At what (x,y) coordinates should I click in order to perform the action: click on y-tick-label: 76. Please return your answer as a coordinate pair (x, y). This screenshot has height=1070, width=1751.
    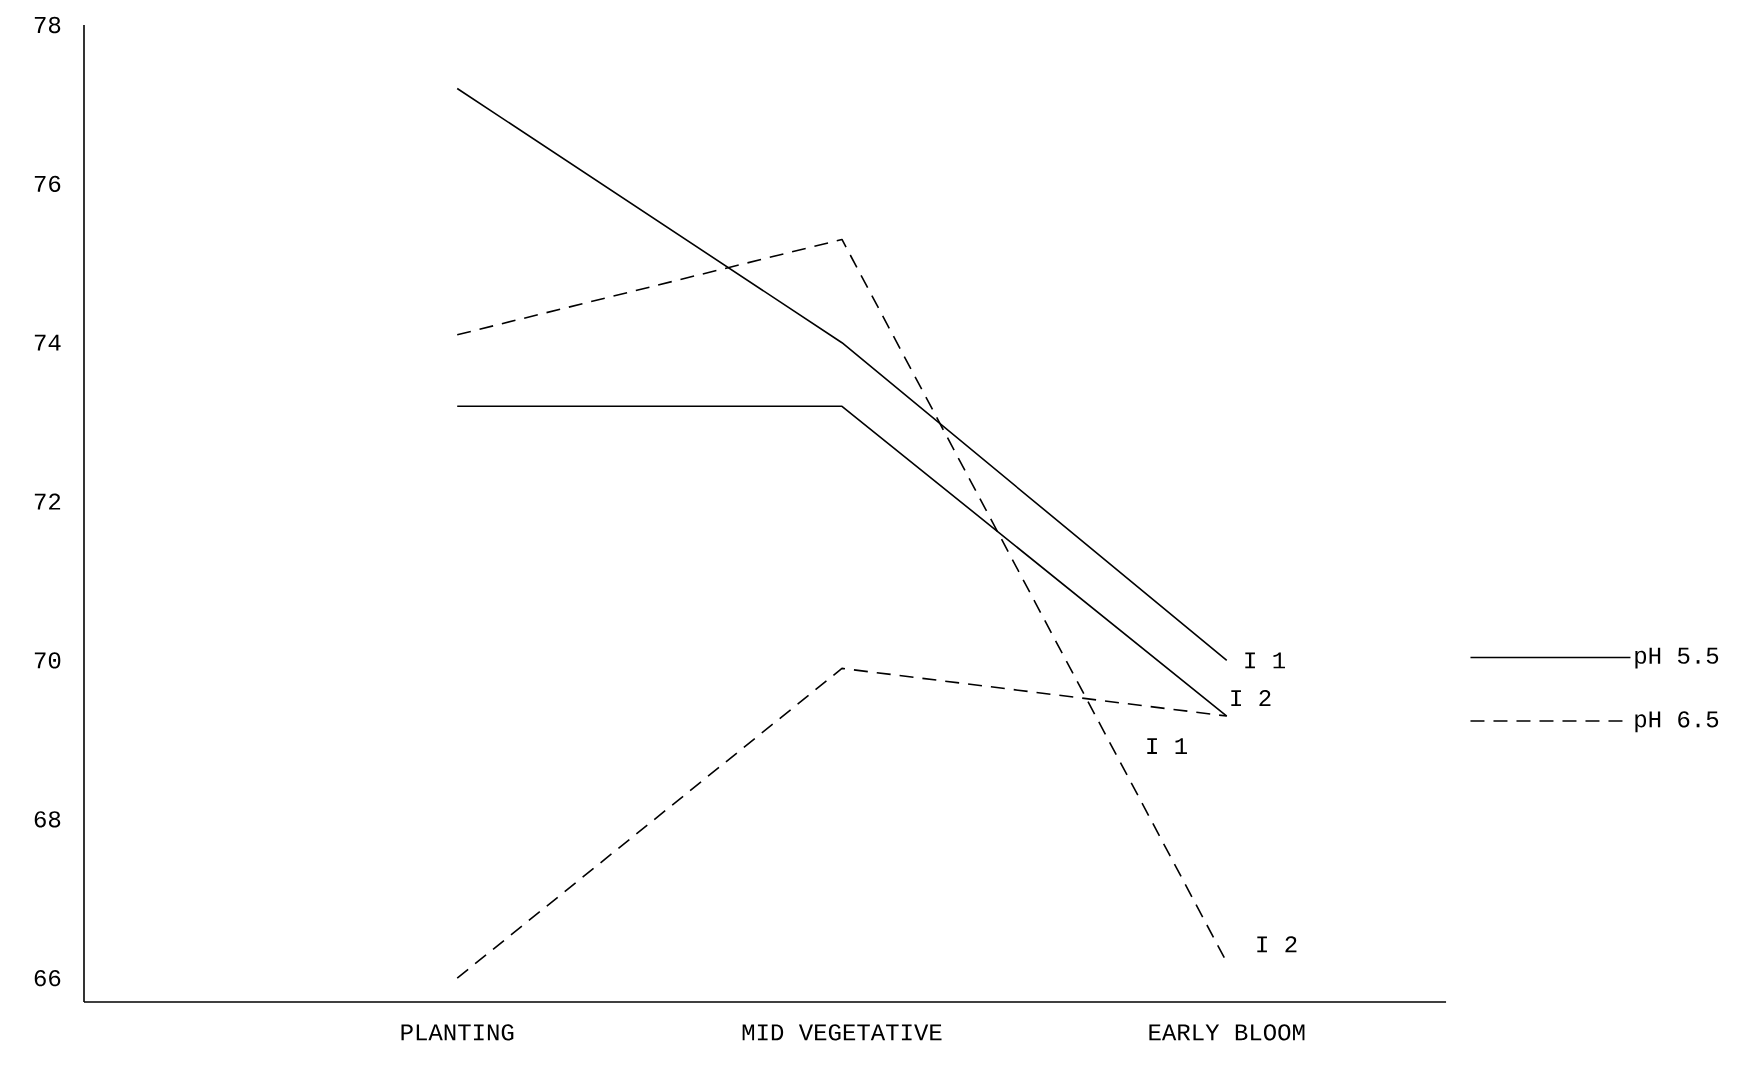
    Looking at the image, I should click on (47, 183).